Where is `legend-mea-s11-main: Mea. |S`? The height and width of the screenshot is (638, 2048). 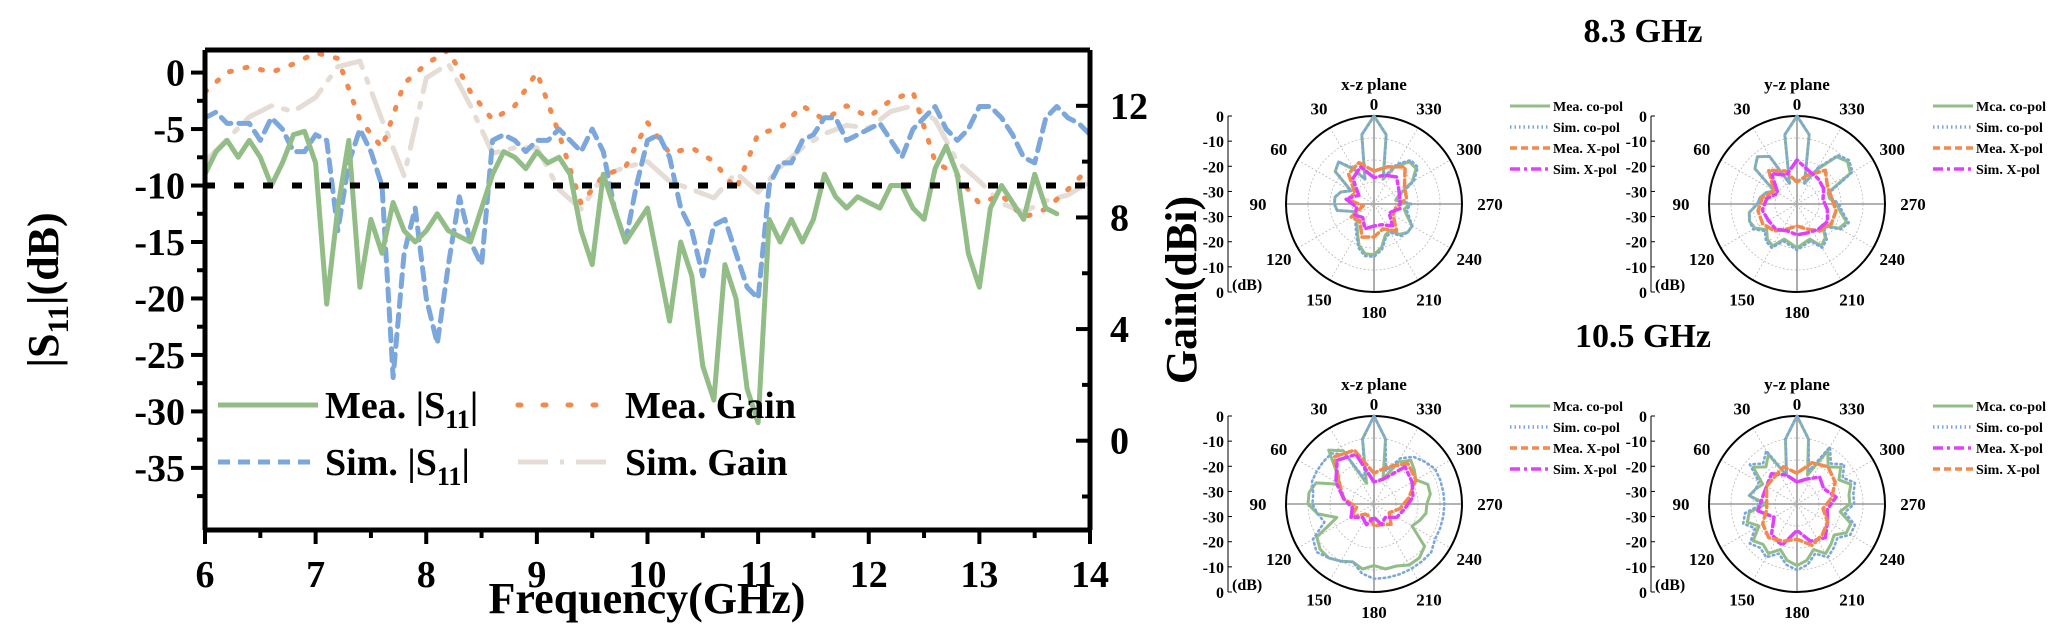
legend-mea-s11-main: Mea. |S is located at coordinates (385, 406).